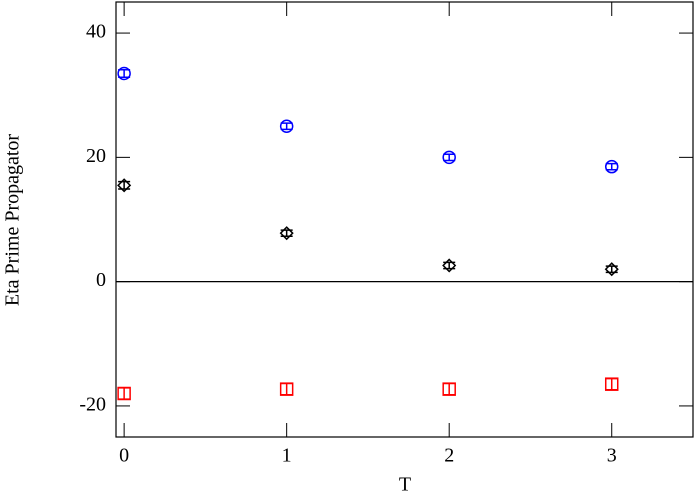  Describe the element at coordinates (612, 456) in the screenshot. I see `x-tick-label: 3` at that location.